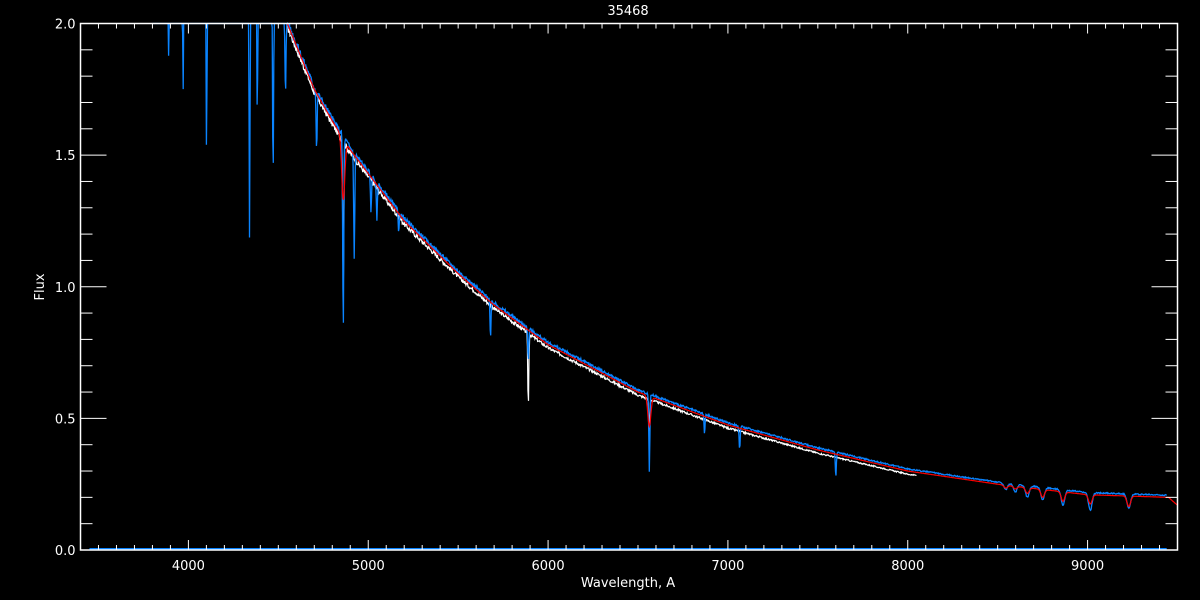  Describe the element at coordinates (65, 551) in the screenshot. I see `y-tick-label: 0.0` at that location.